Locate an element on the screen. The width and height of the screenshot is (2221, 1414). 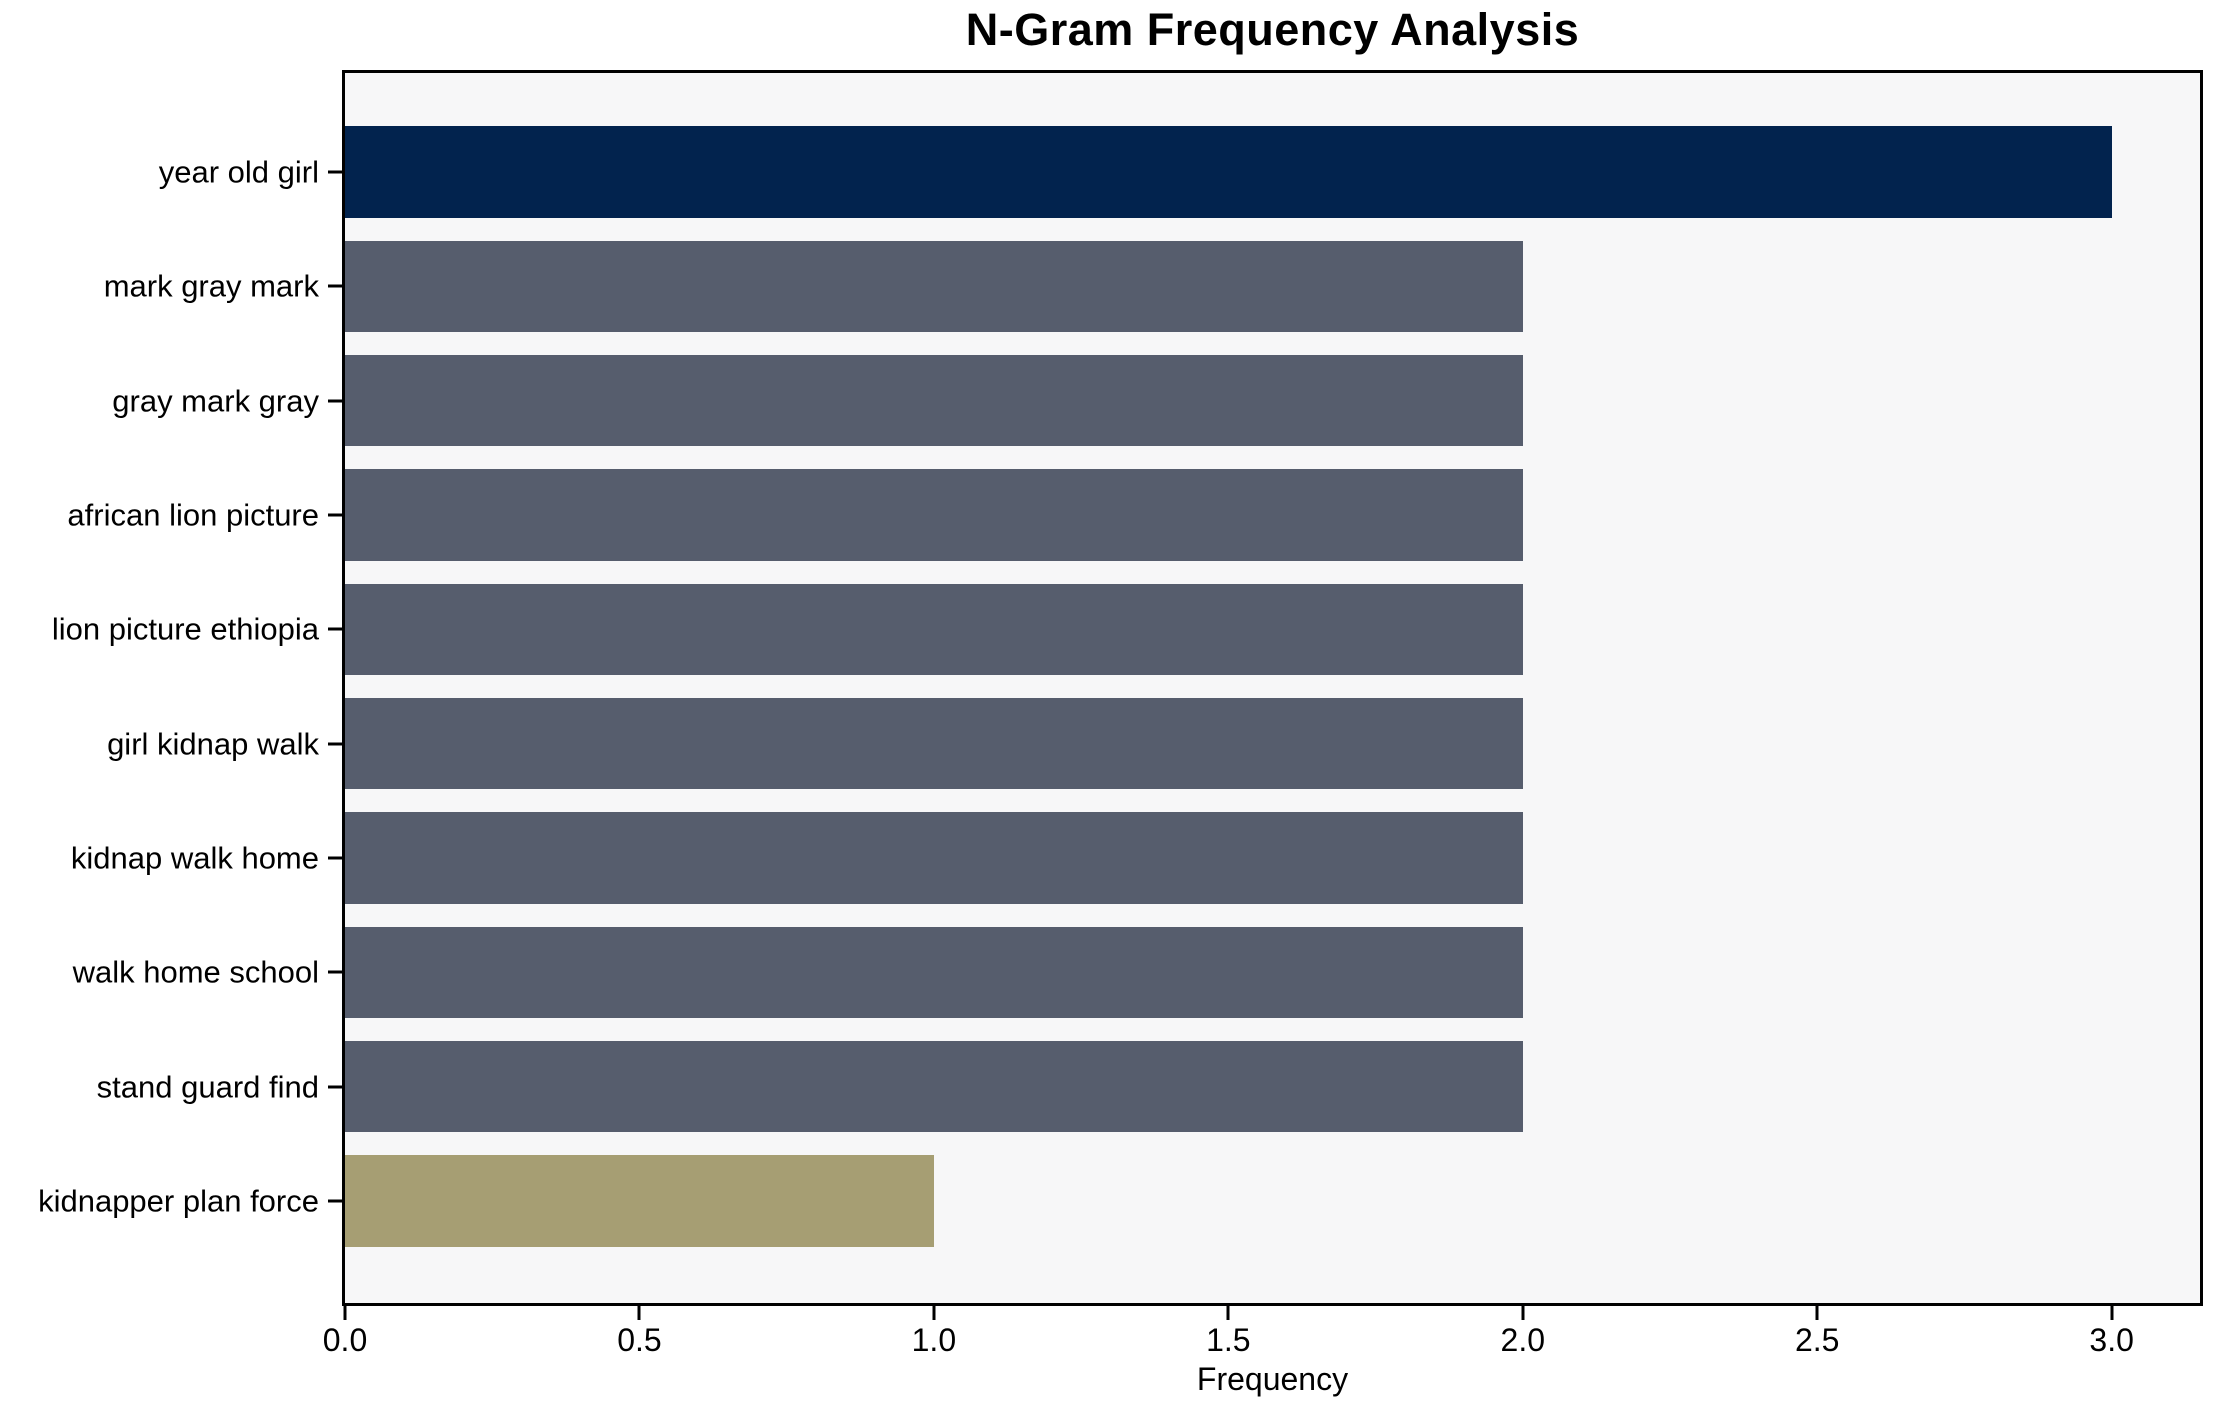
y-axis-category-label: lion picture ethiopia is located at coordinates (185, 629).